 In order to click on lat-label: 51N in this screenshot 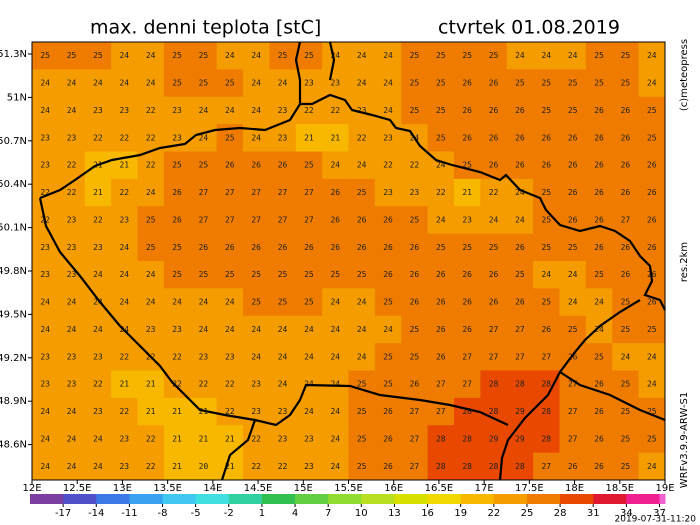, I will do `click(17, 97)`.